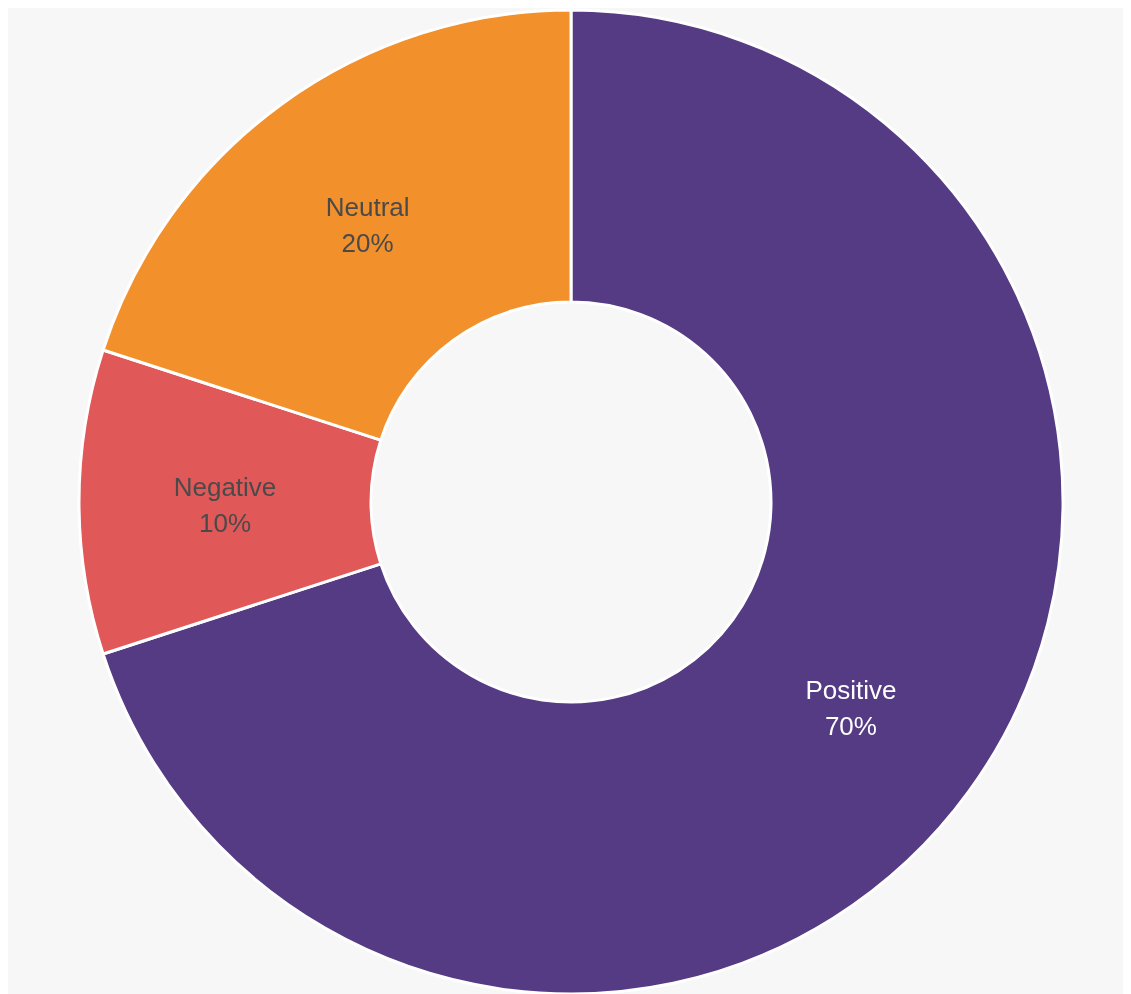 This screenshot has height=994, width=1131. Describe the element at coordinates (367, 243) in the screenshot. I see `data-label: 20%` at that location.